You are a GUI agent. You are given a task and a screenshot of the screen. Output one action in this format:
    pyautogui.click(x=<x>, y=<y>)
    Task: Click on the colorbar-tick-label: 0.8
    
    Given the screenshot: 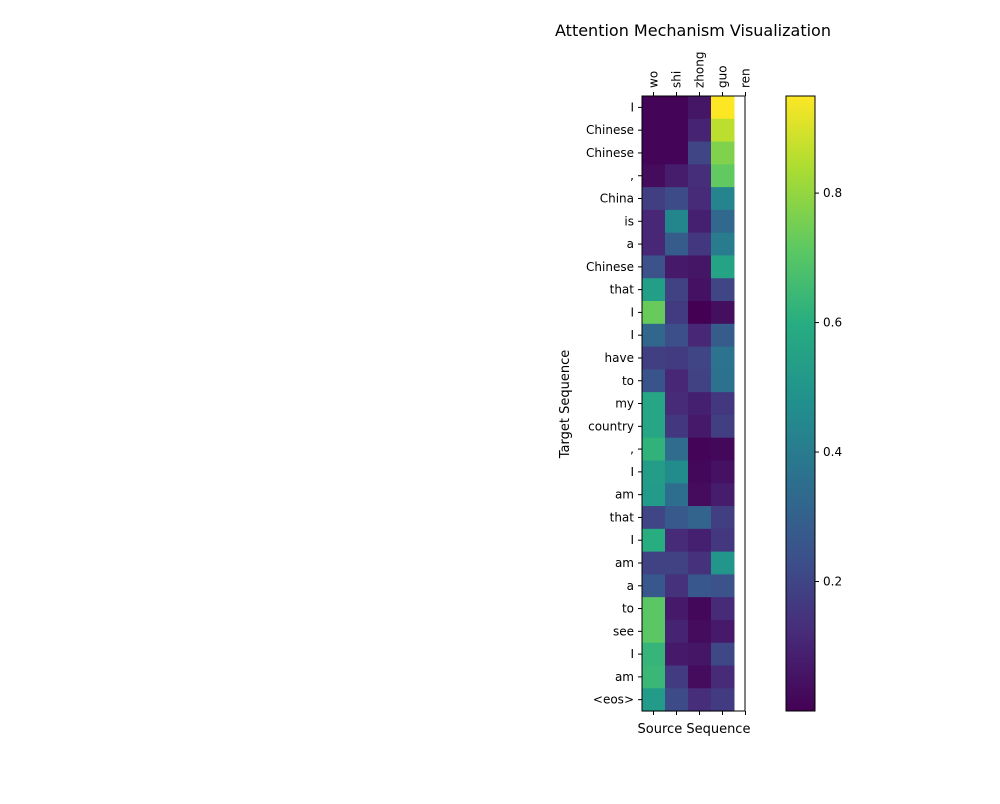 What is the action you would take?
    pyautogui.click(x=832, y=193)
    